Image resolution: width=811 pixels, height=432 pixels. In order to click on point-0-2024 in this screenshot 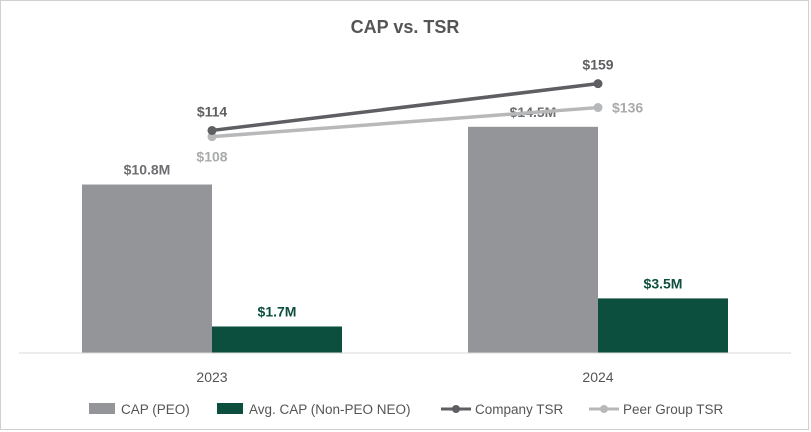, I will do `click(598, 84)`.